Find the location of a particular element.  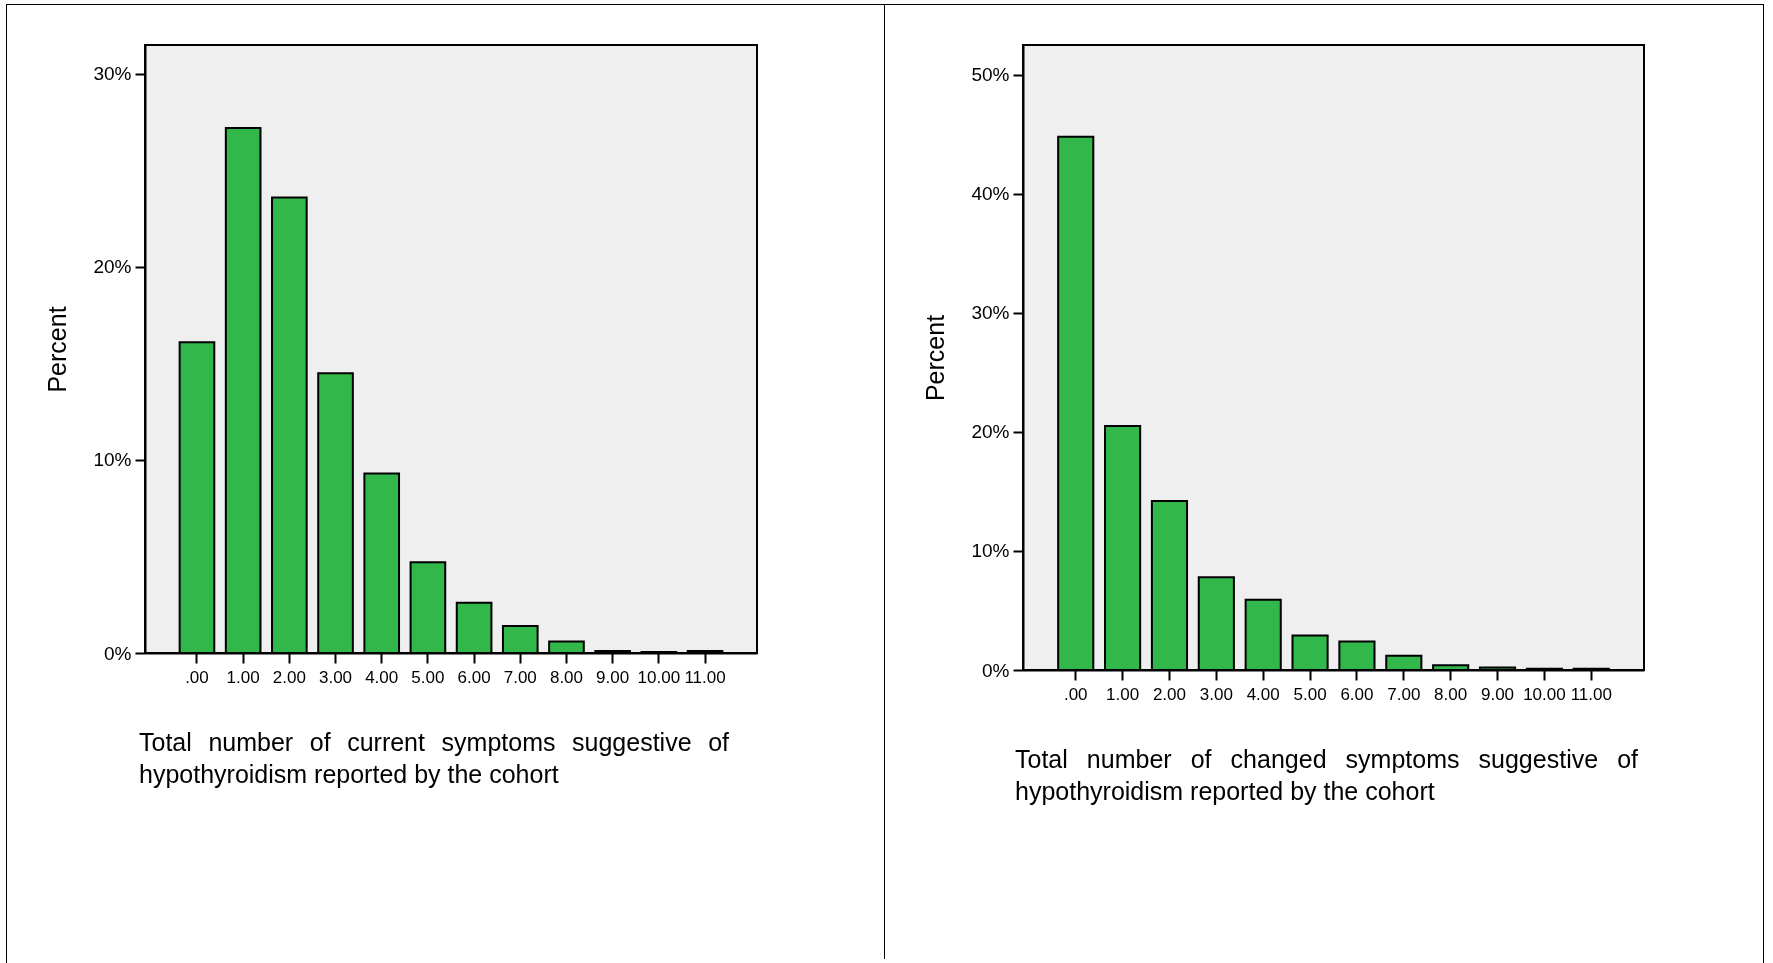

y-tick-label: 50% is located at coordinates (990, 75).